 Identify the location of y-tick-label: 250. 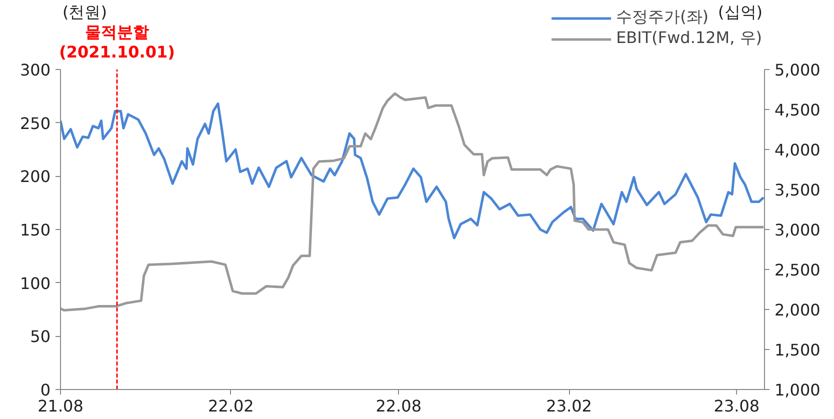
(35, 123).